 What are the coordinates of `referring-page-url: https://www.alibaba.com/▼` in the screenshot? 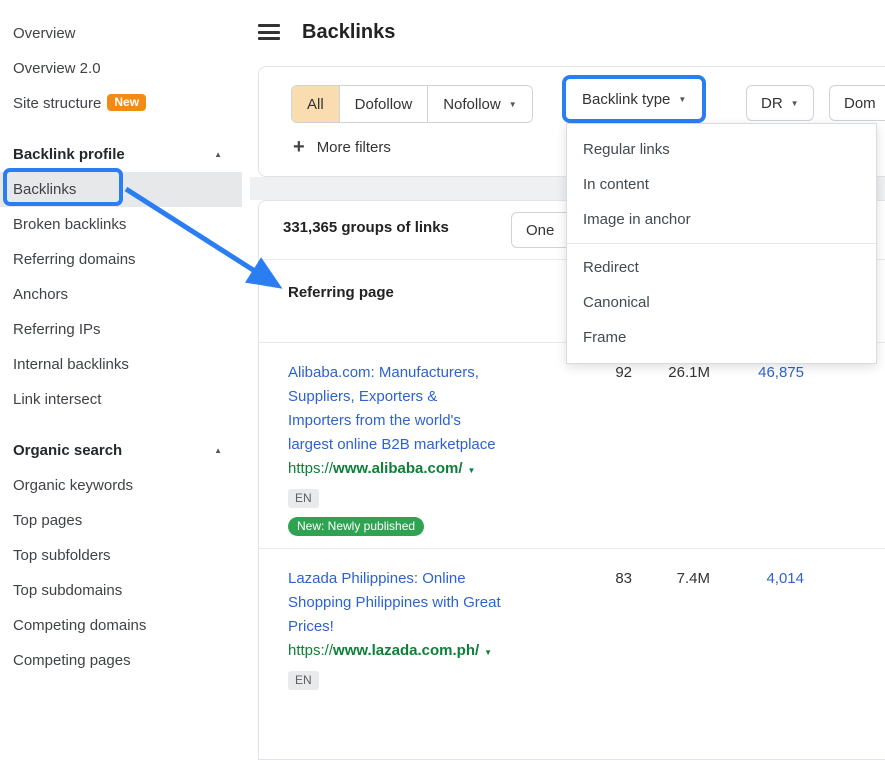 It's located at (382, 468).